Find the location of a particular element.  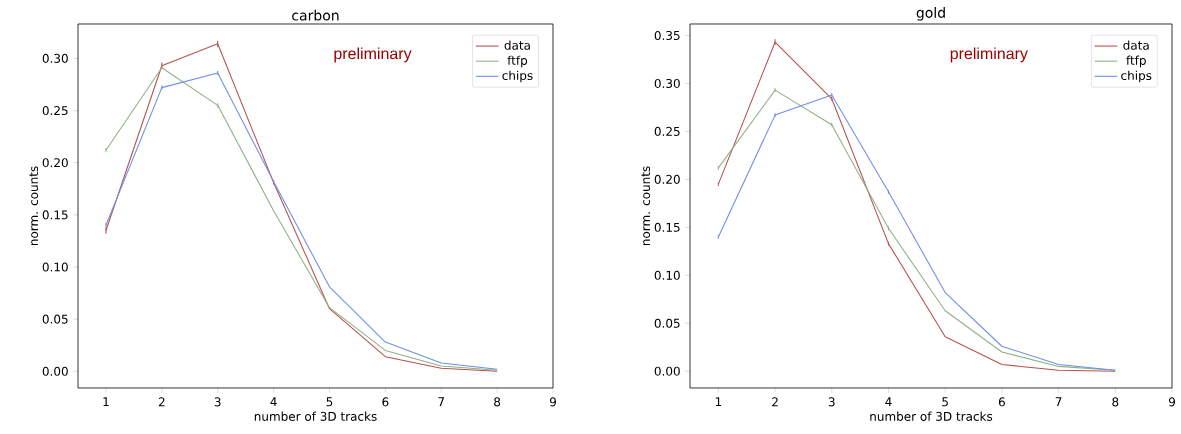

y-tick-label: 0.35 is located at coordinates (667, 35).